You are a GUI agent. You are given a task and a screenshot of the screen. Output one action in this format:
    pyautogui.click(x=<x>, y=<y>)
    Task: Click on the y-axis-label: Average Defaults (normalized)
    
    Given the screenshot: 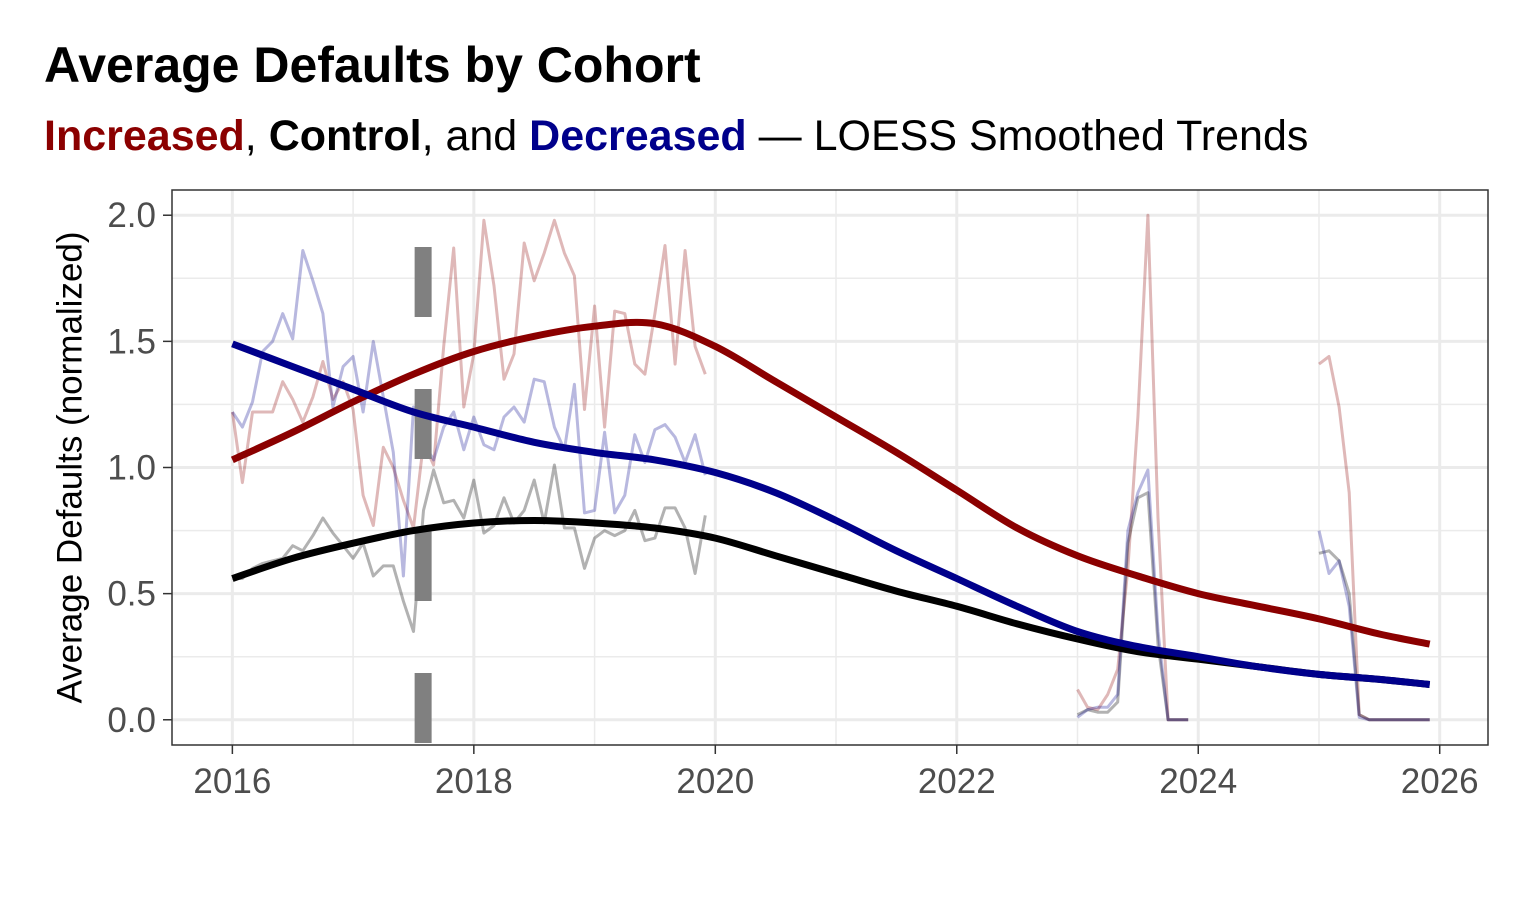 What is the action you would take?
    pyautogui.click(x=69, y=467)
    